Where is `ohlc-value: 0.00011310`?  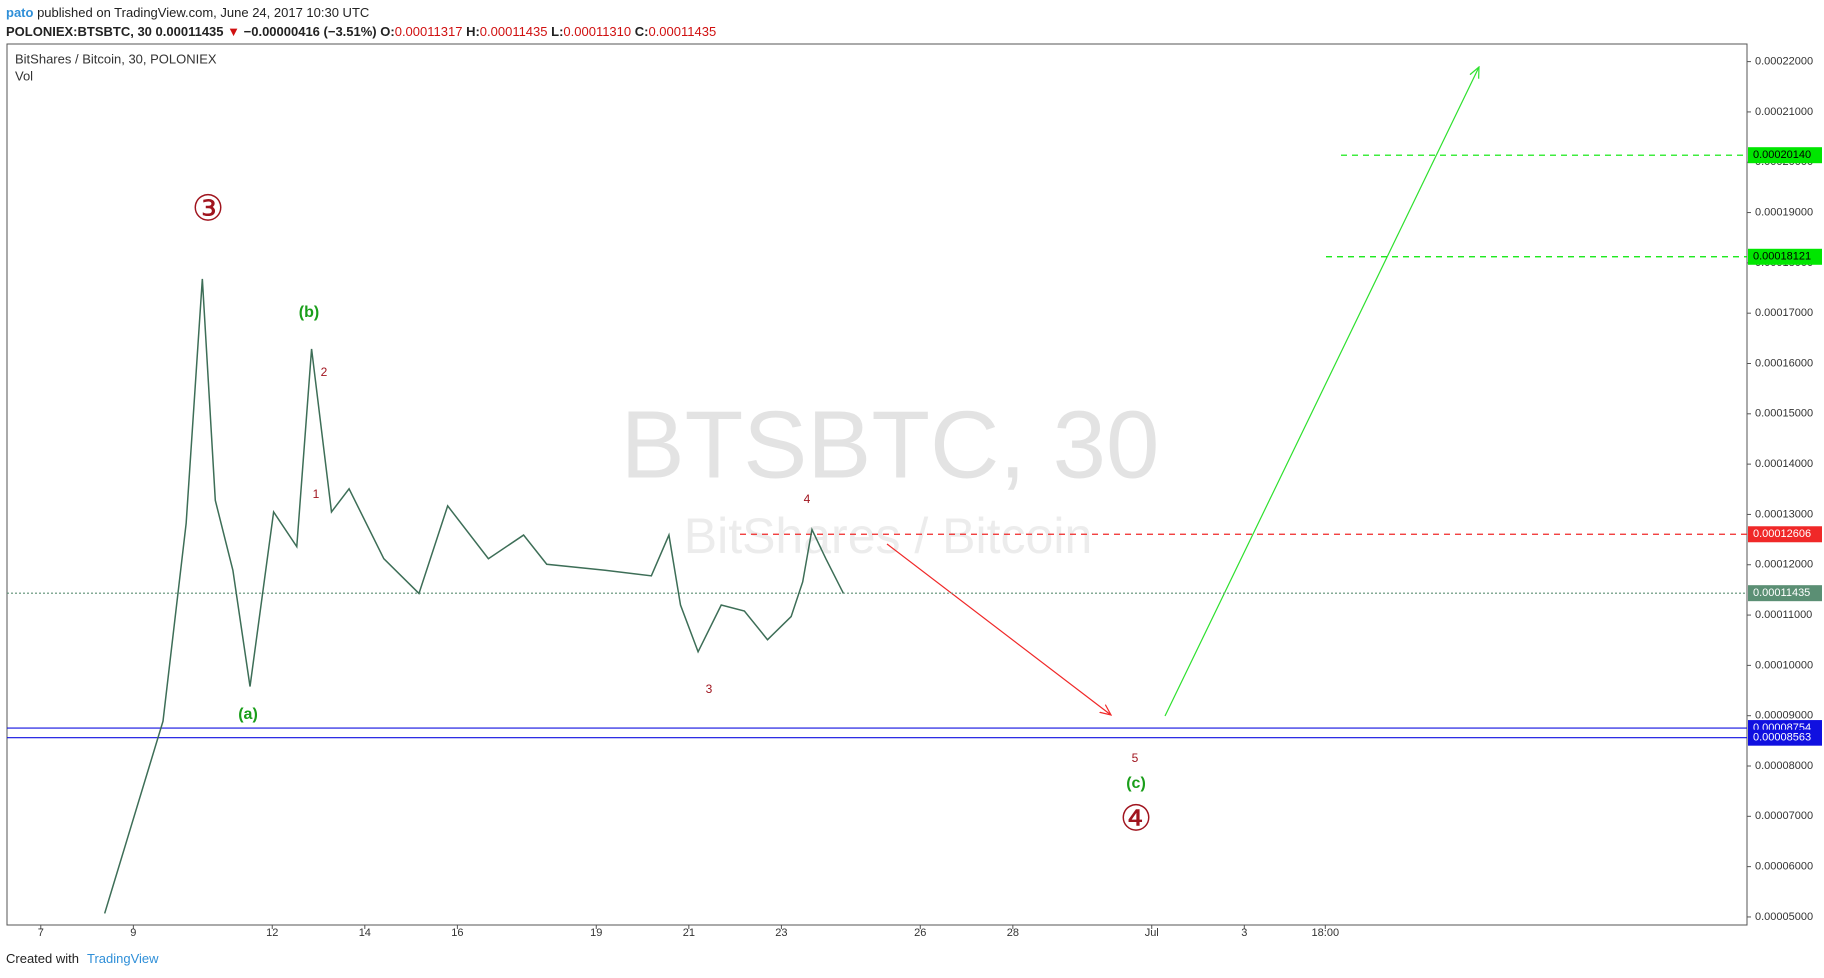
ohlc-value: 0.00011310 is located at coordinates (597, 31).